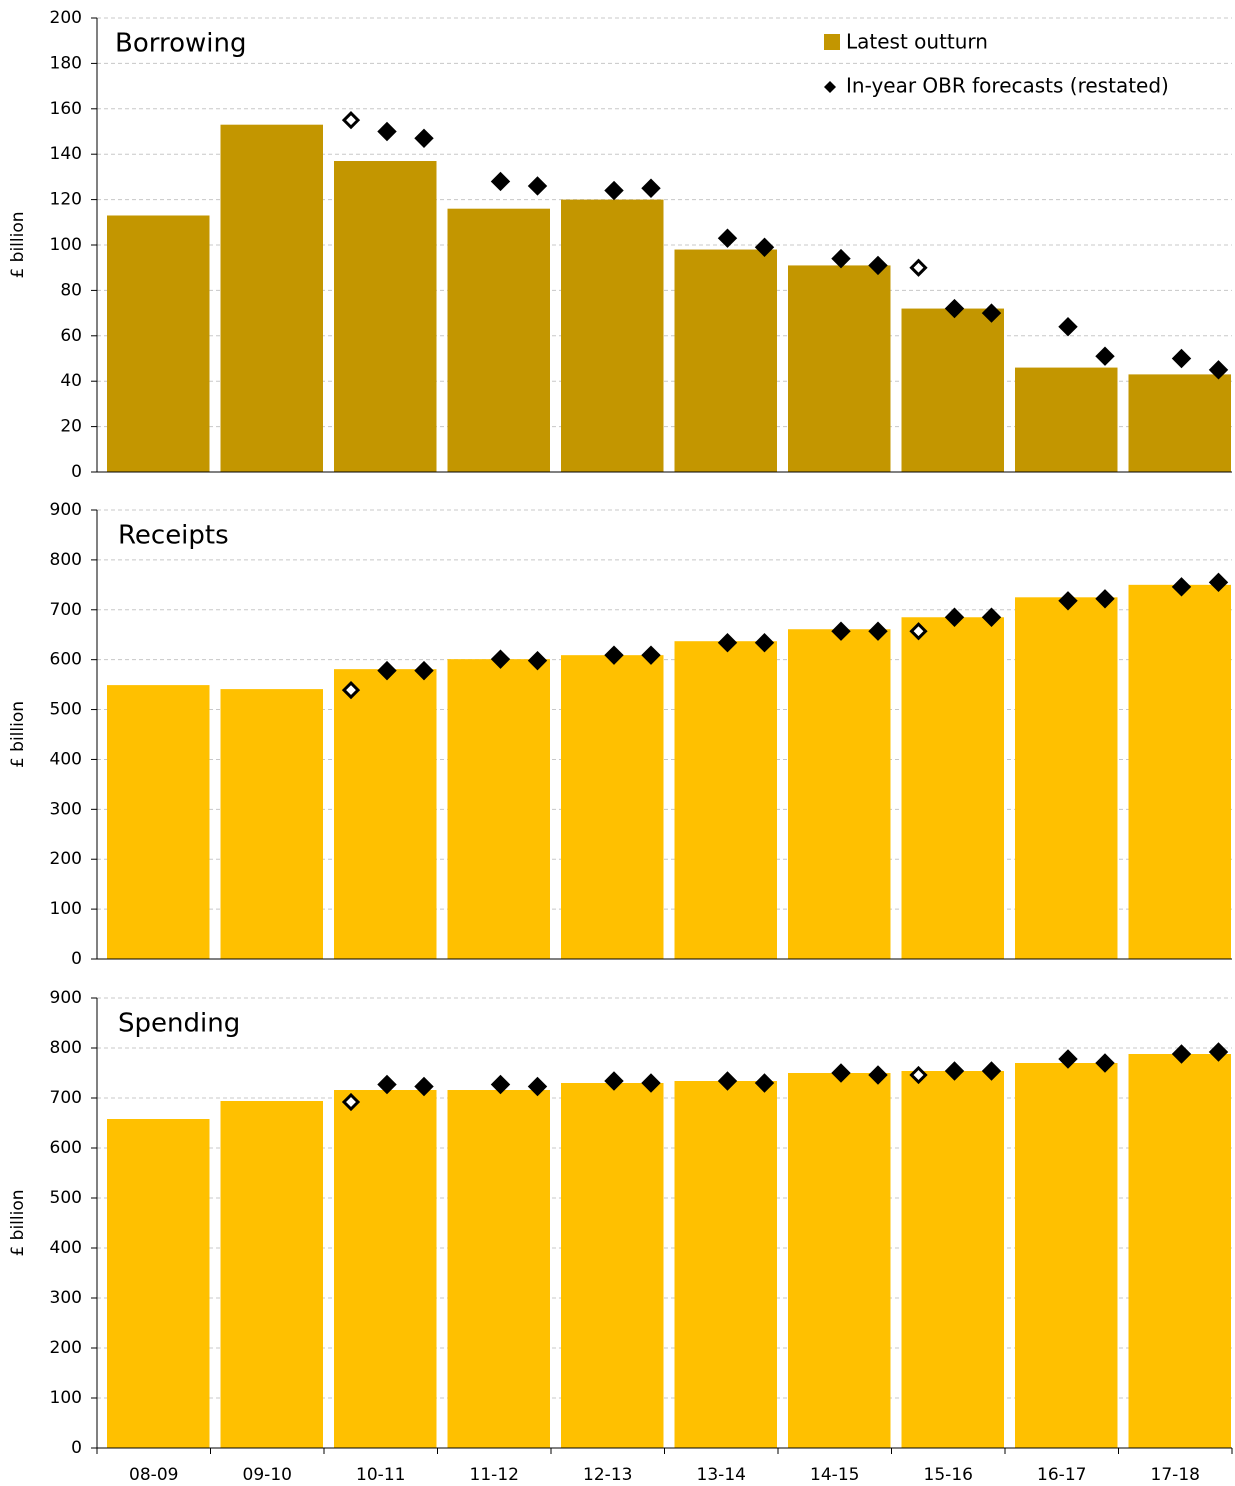 The width and height of the screenshot is (1235, 1486). I want to click on y-tick-label: 40, so click(71, 381).